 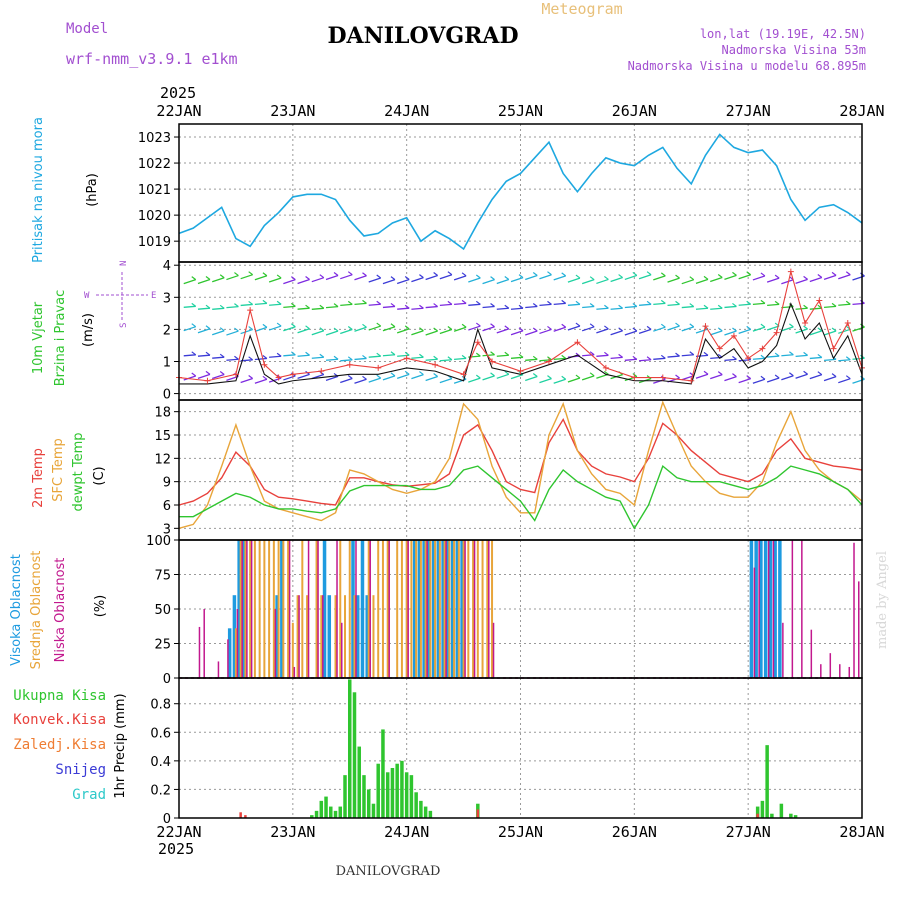 I want to click on ytick-label-1-2: 2, so click(x=167, y=330).